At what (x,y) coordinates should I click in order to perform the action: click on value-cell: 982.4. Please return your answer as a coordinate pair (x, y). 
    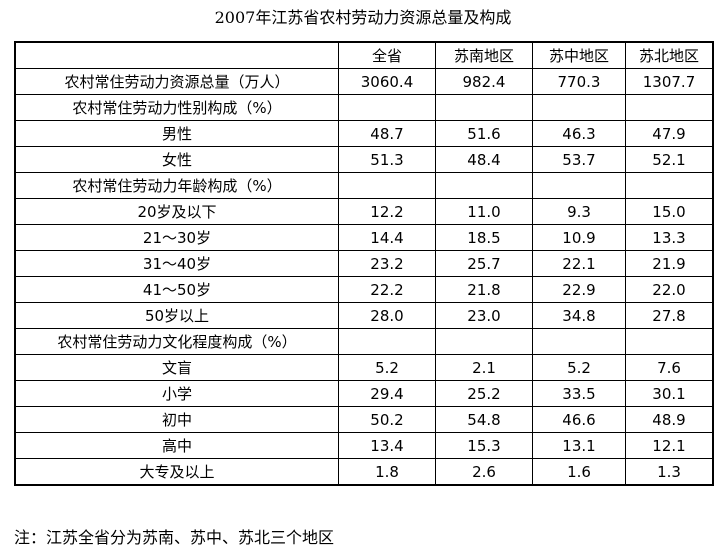
    Looking at the image, I should click on (484, 81).